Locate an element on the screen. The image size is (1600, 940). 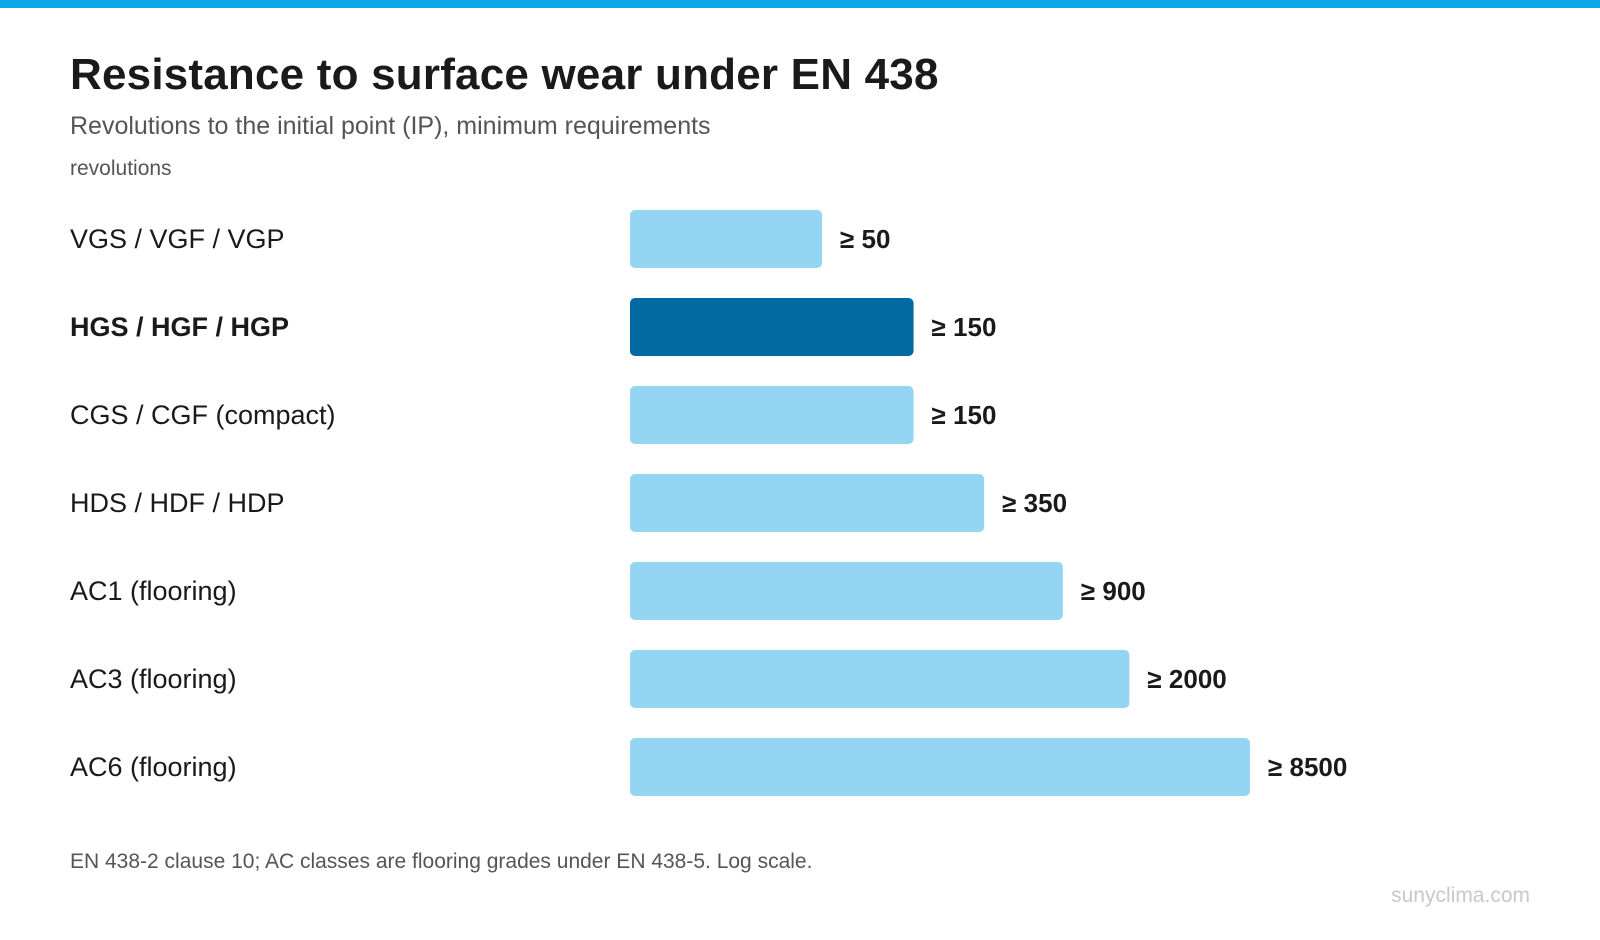
source-credit: sunyclima.com is located at coordinates (1460, 895).